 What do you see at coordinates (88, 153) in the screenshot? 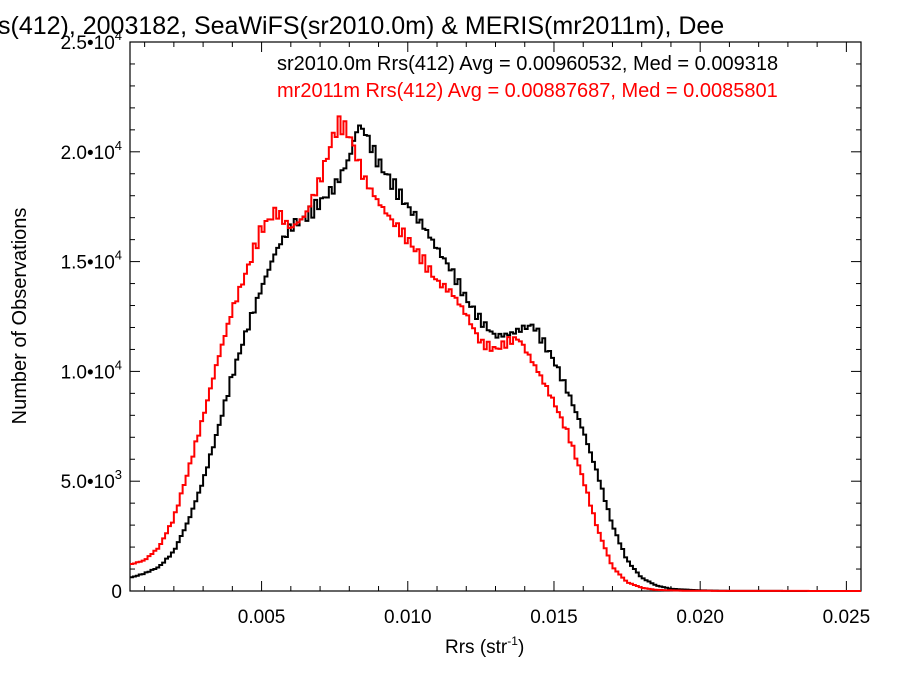
I see `y-tick-mantissa: 2.0•10` at bounding box center [88, 153].